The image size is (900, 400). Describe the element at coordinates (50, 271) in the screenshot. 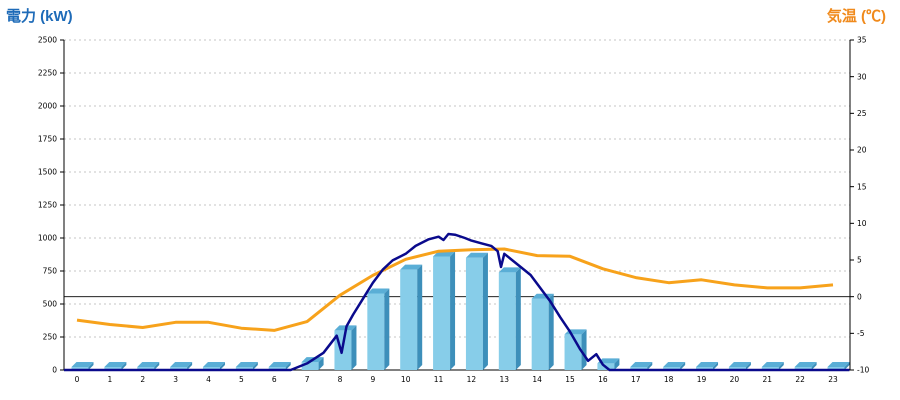

I see `y-left-tick-label: 750` at that location.